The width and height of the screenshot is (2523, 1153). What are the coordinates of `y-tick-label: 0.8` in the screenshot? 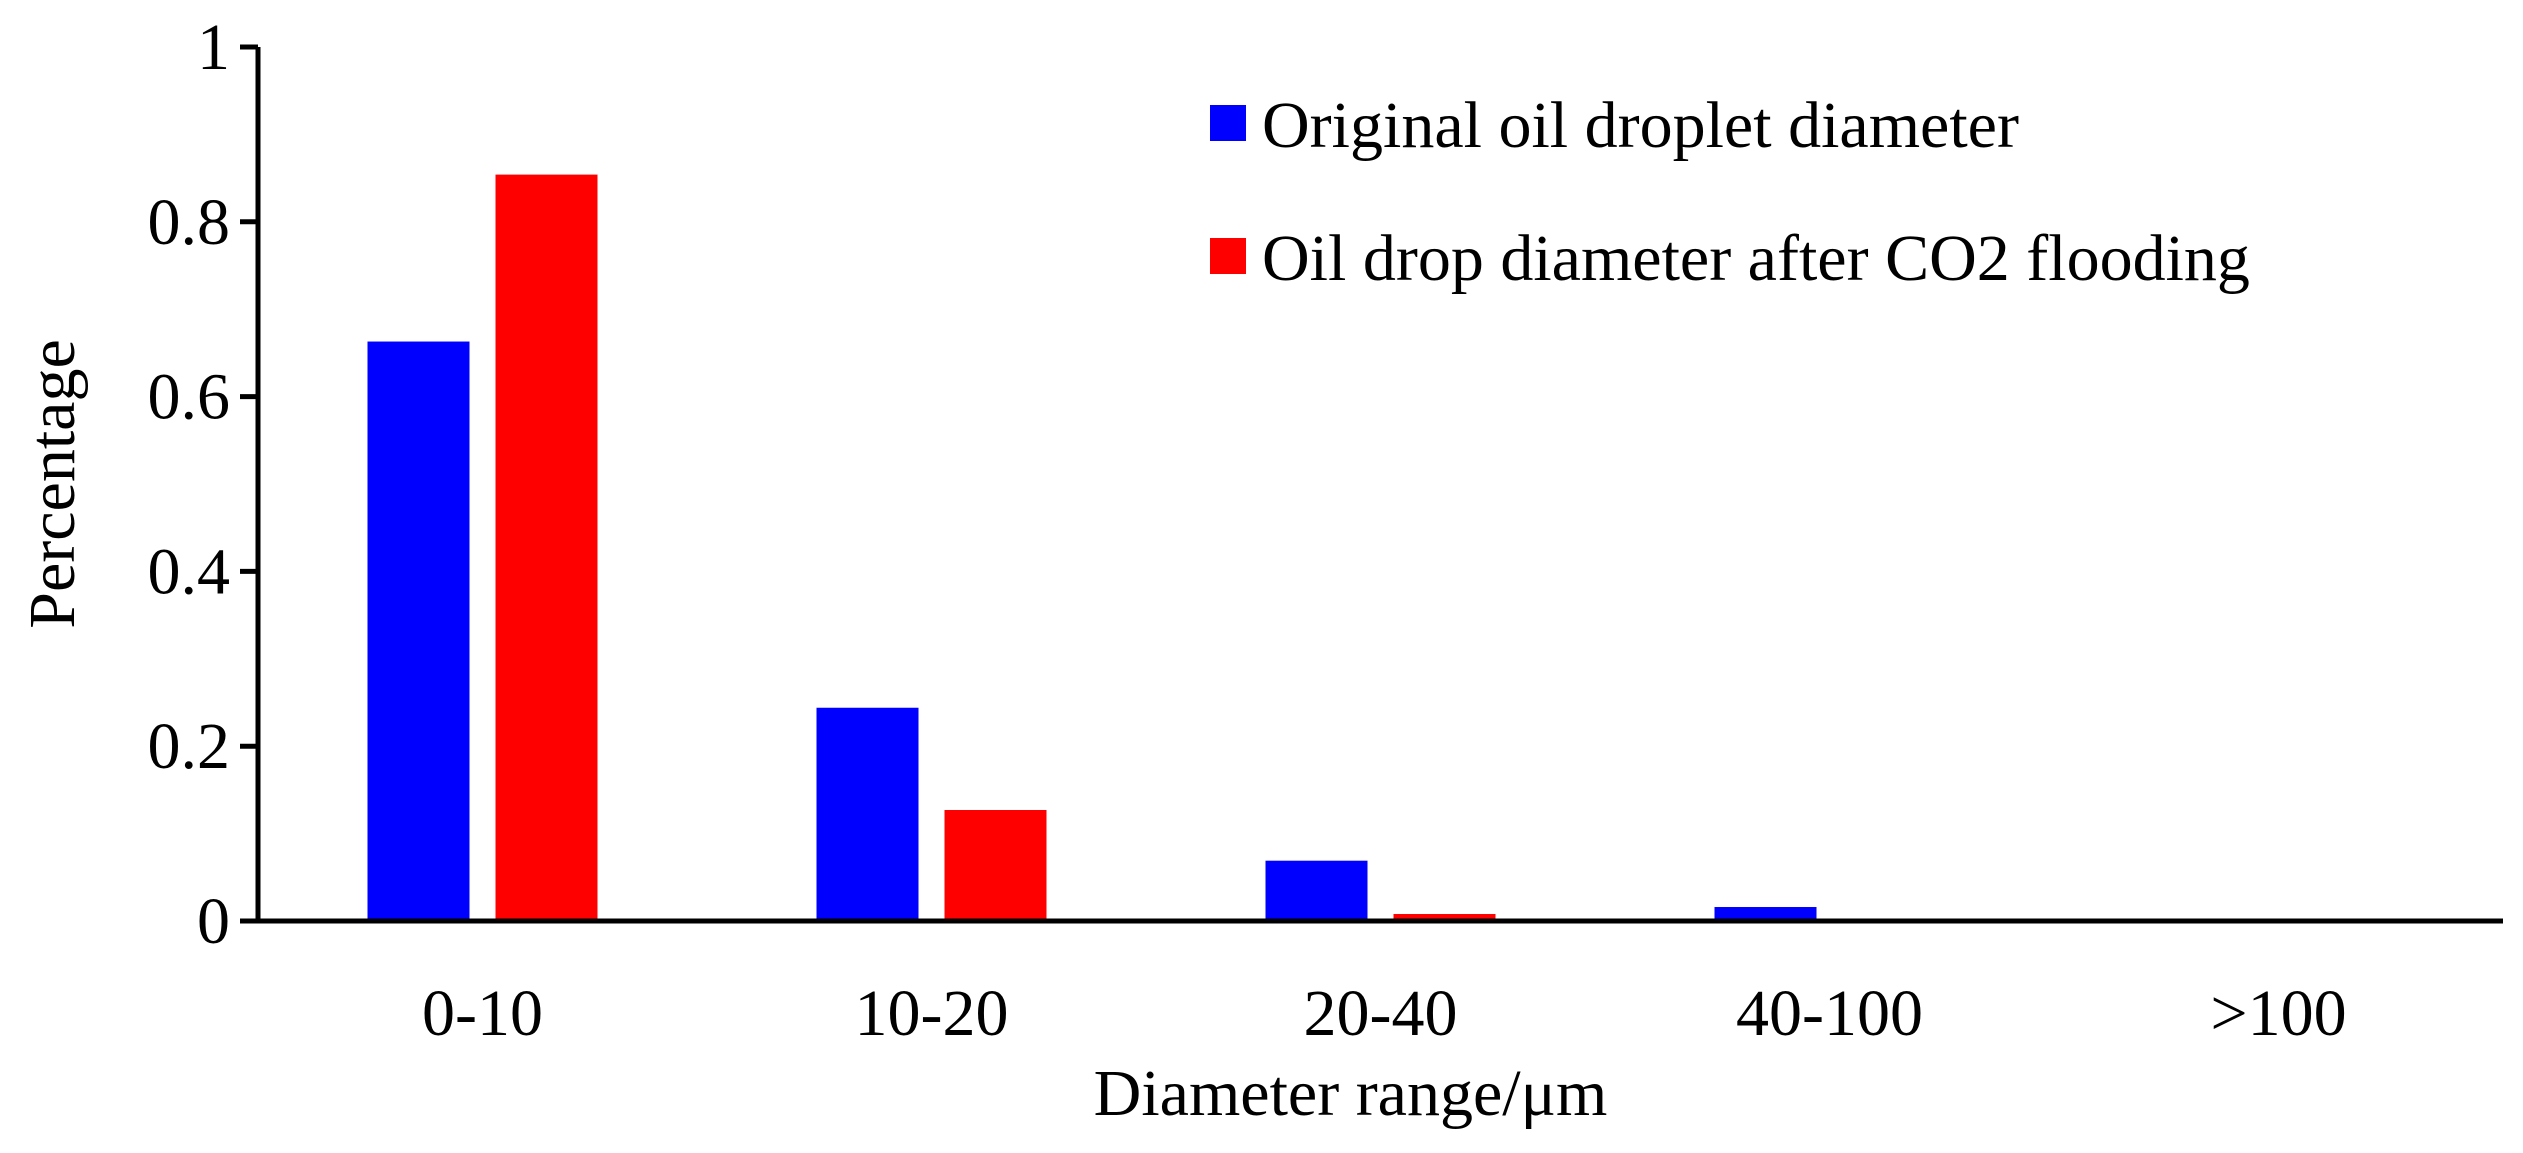 It's located at (189, 222).